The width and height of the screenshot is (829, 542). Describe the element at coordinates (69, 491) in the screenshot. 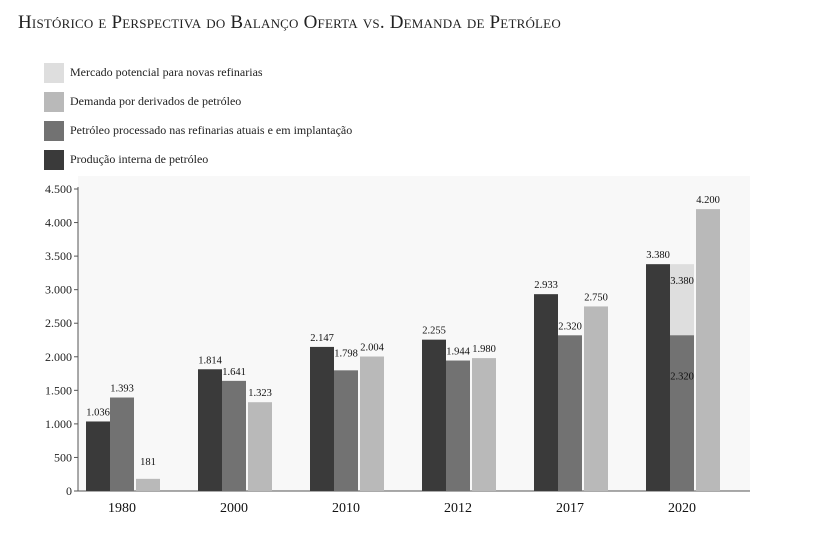

I see `y-tick-label: 0` at that location.